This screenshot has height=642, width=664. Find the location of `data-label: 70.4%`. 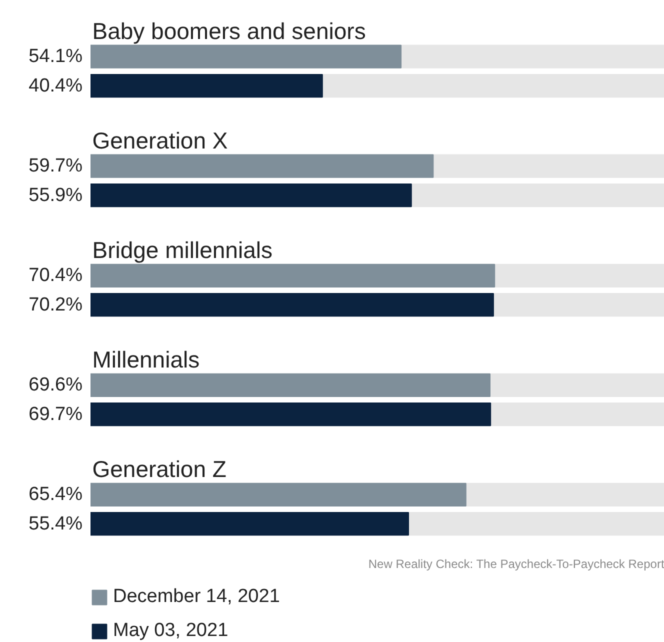

data-label: 70.4% is located at coordinates (55, 275).